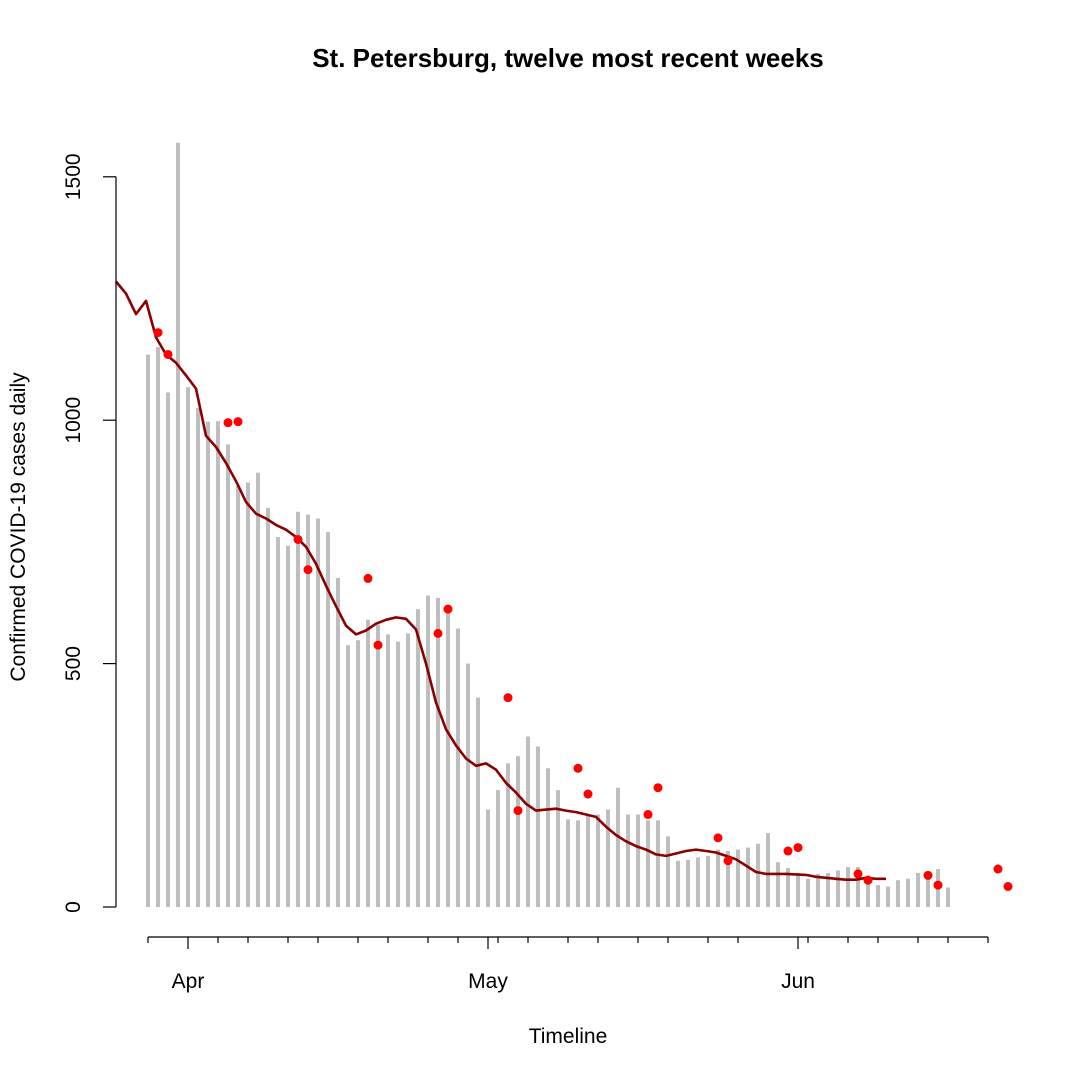 Image resolution: width=1080 pixels, height=1080 pixels. Describe the element at coordinates (73, 176) in the screenshot. I see `y-tick-label: 1500` at that location.